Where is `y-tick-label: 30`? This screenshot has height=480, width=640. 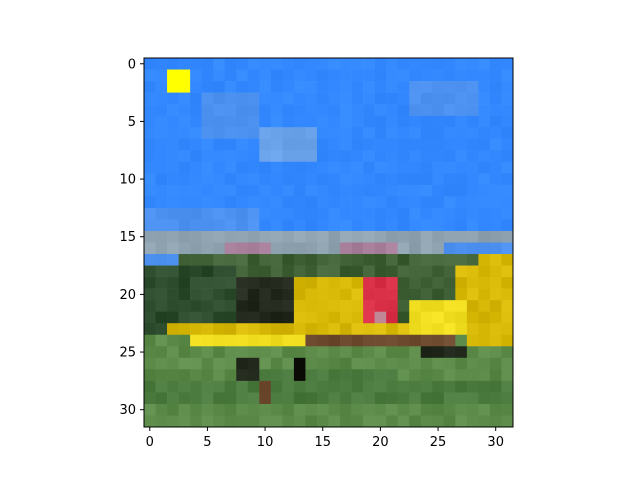
y-tick-label: 30 is located at coordinates (127, 410).